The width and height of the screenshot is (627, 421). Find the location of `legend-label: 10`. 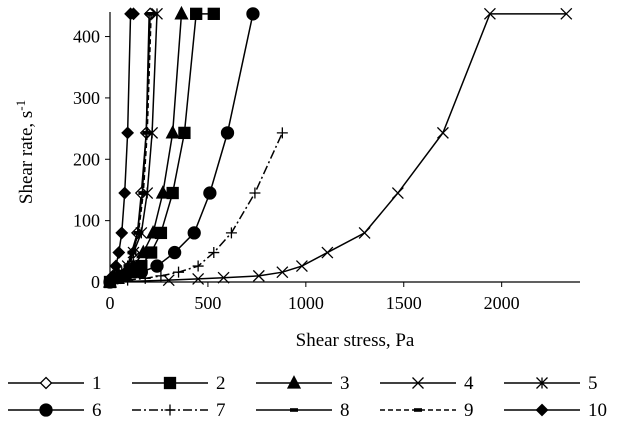

legend-label: 10 is located at coordinates (597, 410).